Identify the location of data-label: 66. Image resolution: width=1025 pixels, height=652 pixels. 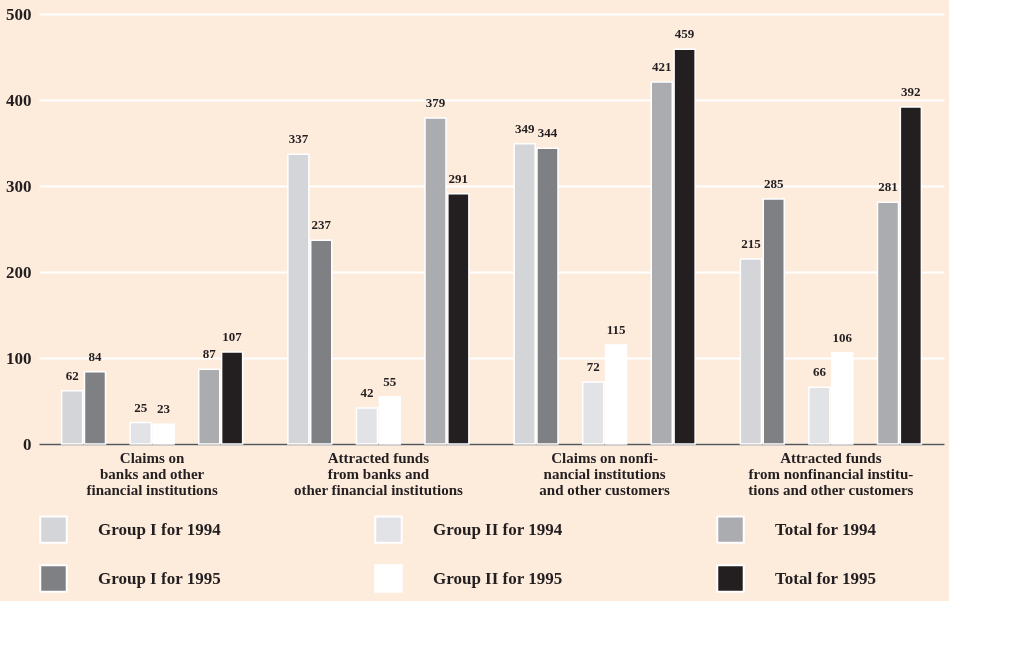
(819, 372).